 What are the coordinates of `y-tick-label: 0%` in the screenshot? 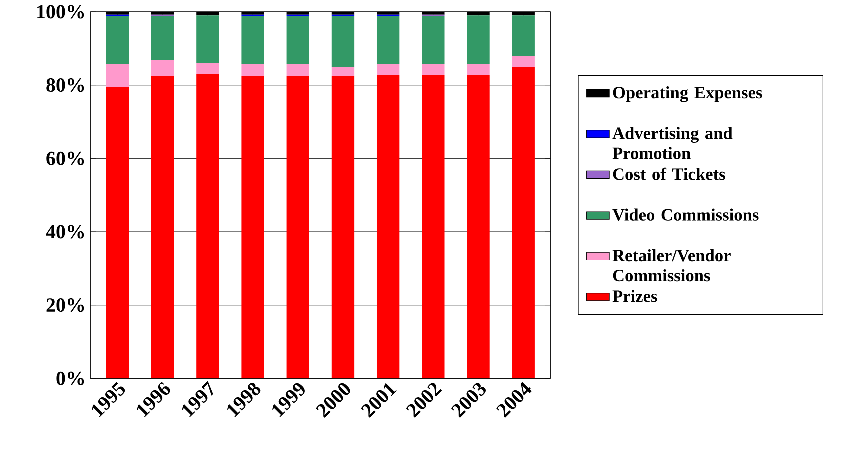 It's located at (70, 379).